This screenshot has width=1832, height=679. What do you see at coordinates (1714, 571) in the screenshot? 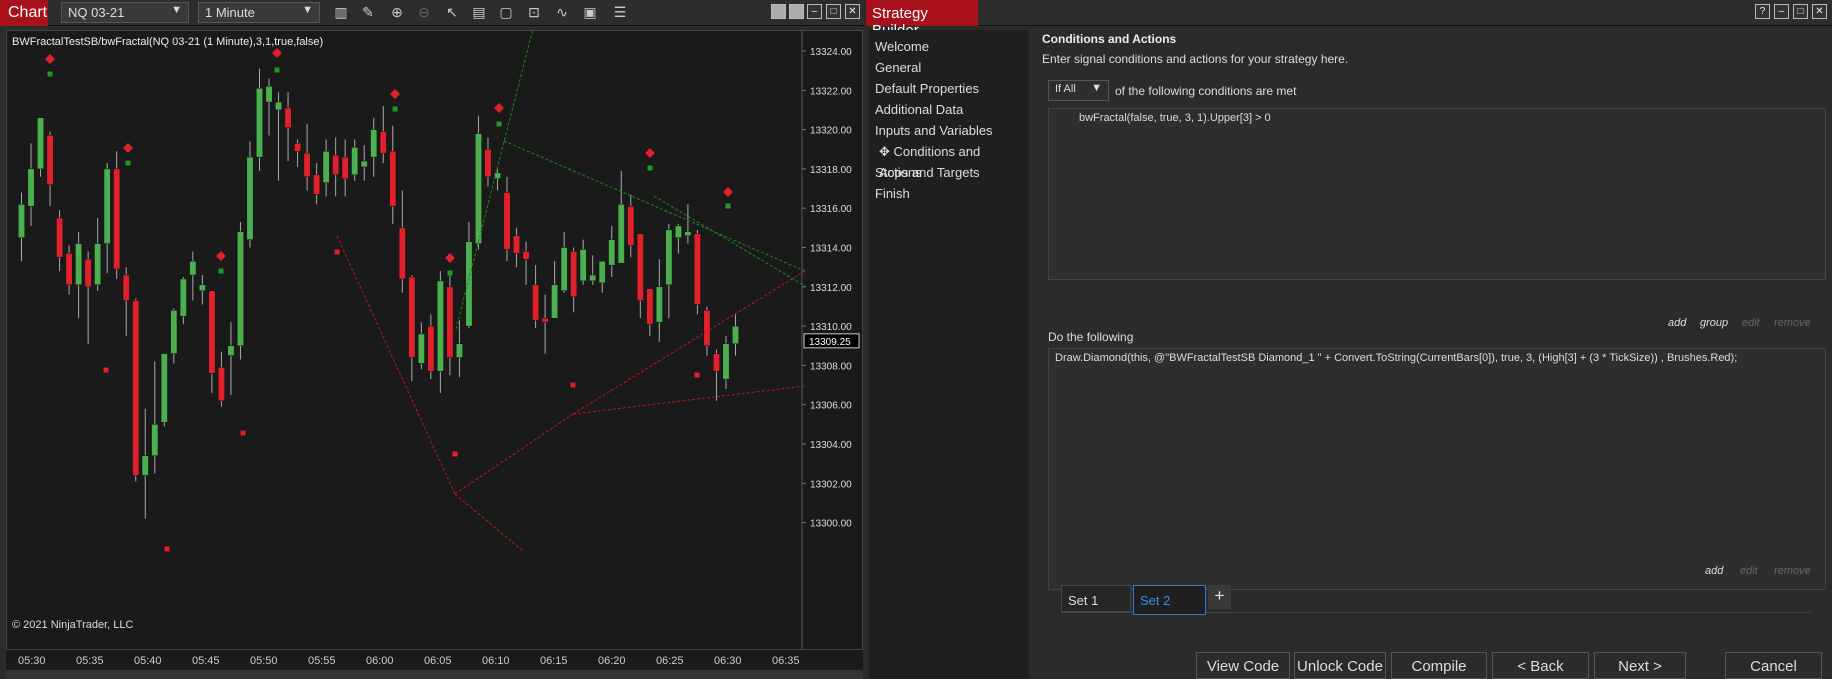
I see `action-add-link: add` at bounding box center [1714, 571].